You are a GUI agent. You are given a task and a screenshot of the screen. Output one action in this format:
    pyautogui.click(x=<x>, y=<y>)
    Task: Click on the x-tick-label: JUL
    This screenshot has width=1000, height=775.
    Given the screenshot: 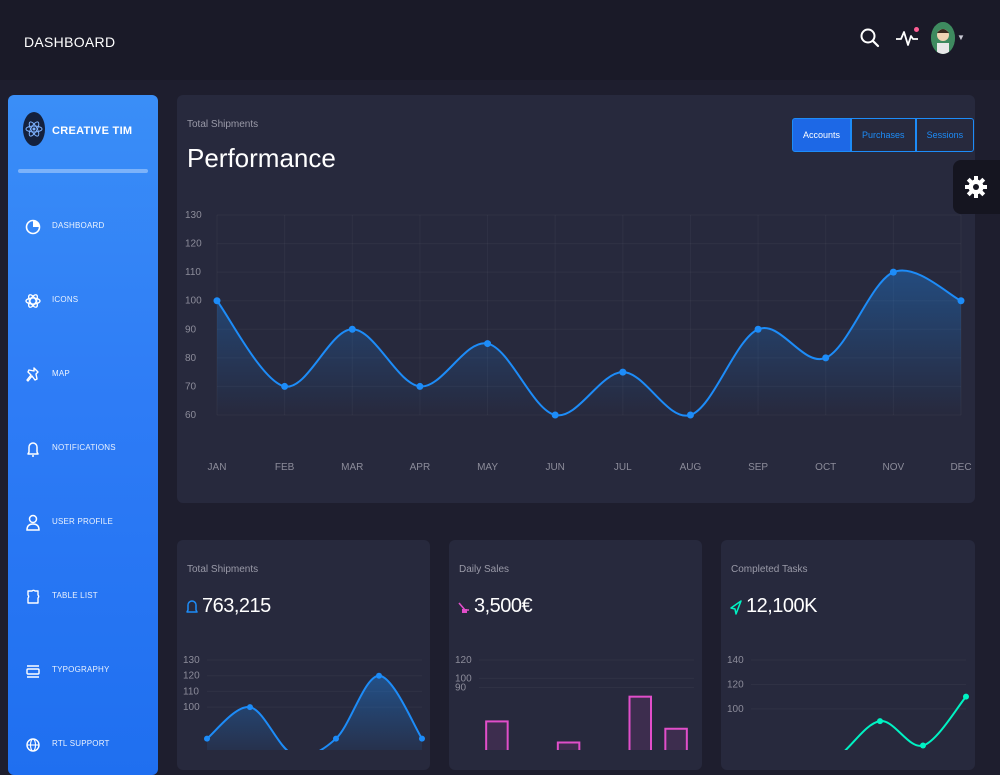 What is the action you would take?
    pyautogui.click(x=623, y=467)
    